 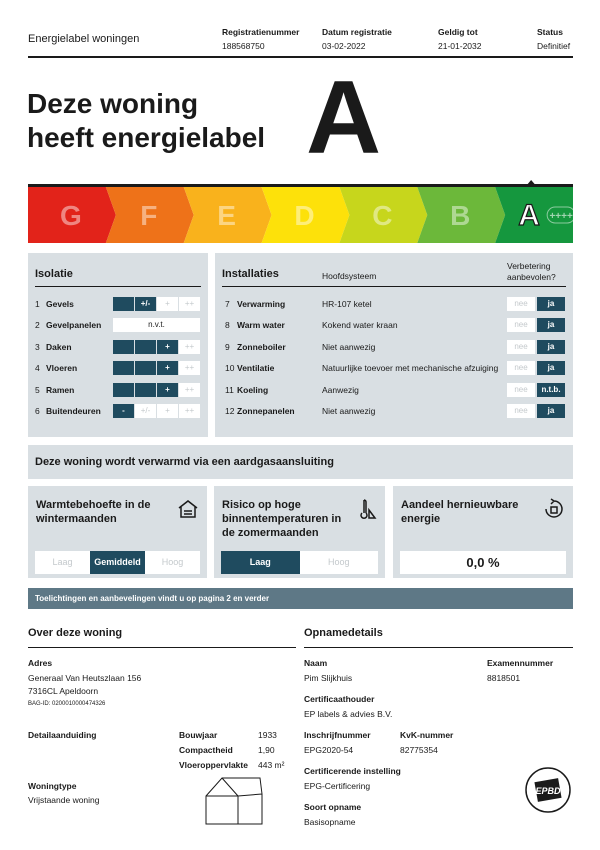 What do you see at coordinates (330, 822) in the screenshot?
I see `field-value: Basisopname` at bounding box center [330, 822].